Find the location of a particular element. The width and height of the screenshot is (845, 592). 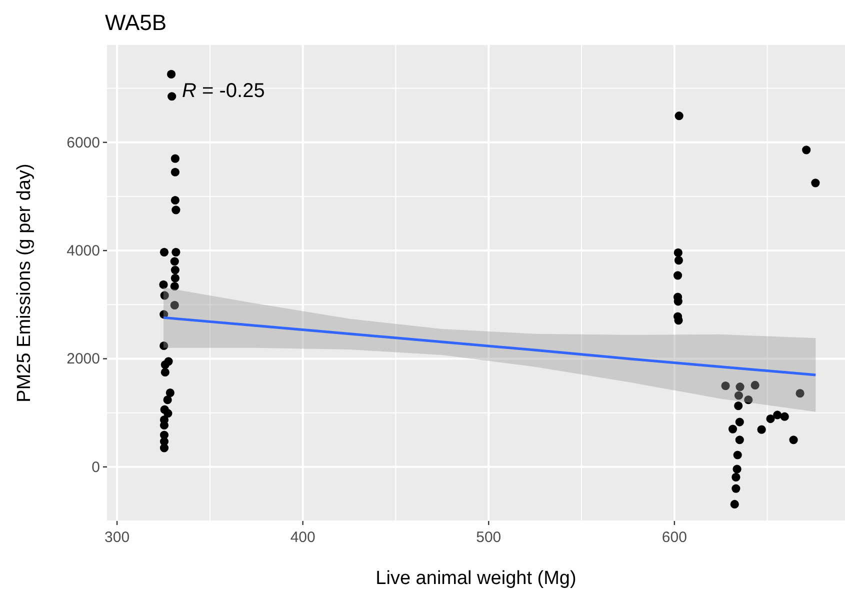

x-tick-label: 400 is located at coordinates (303, 537).